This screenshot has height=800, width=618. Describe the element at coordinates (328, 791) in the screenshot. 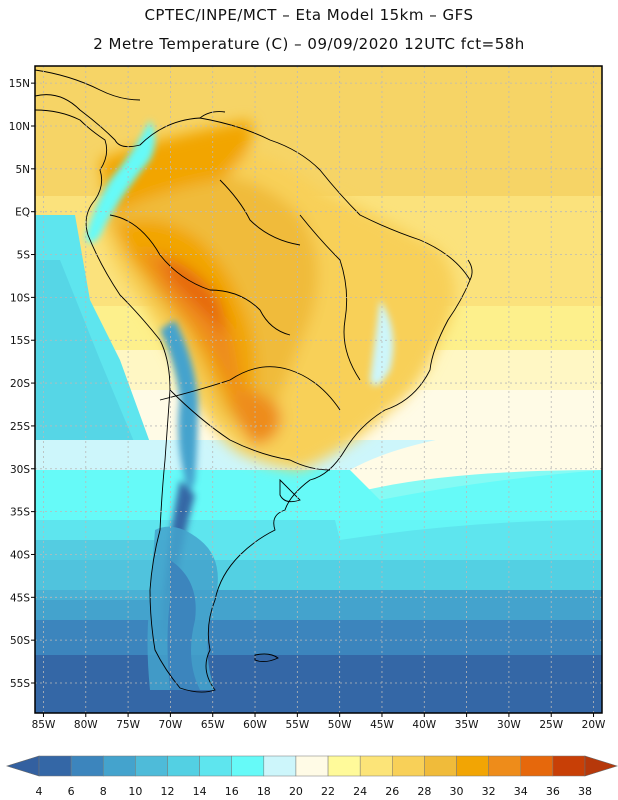

I see `colorbar-label: 22` at that location.